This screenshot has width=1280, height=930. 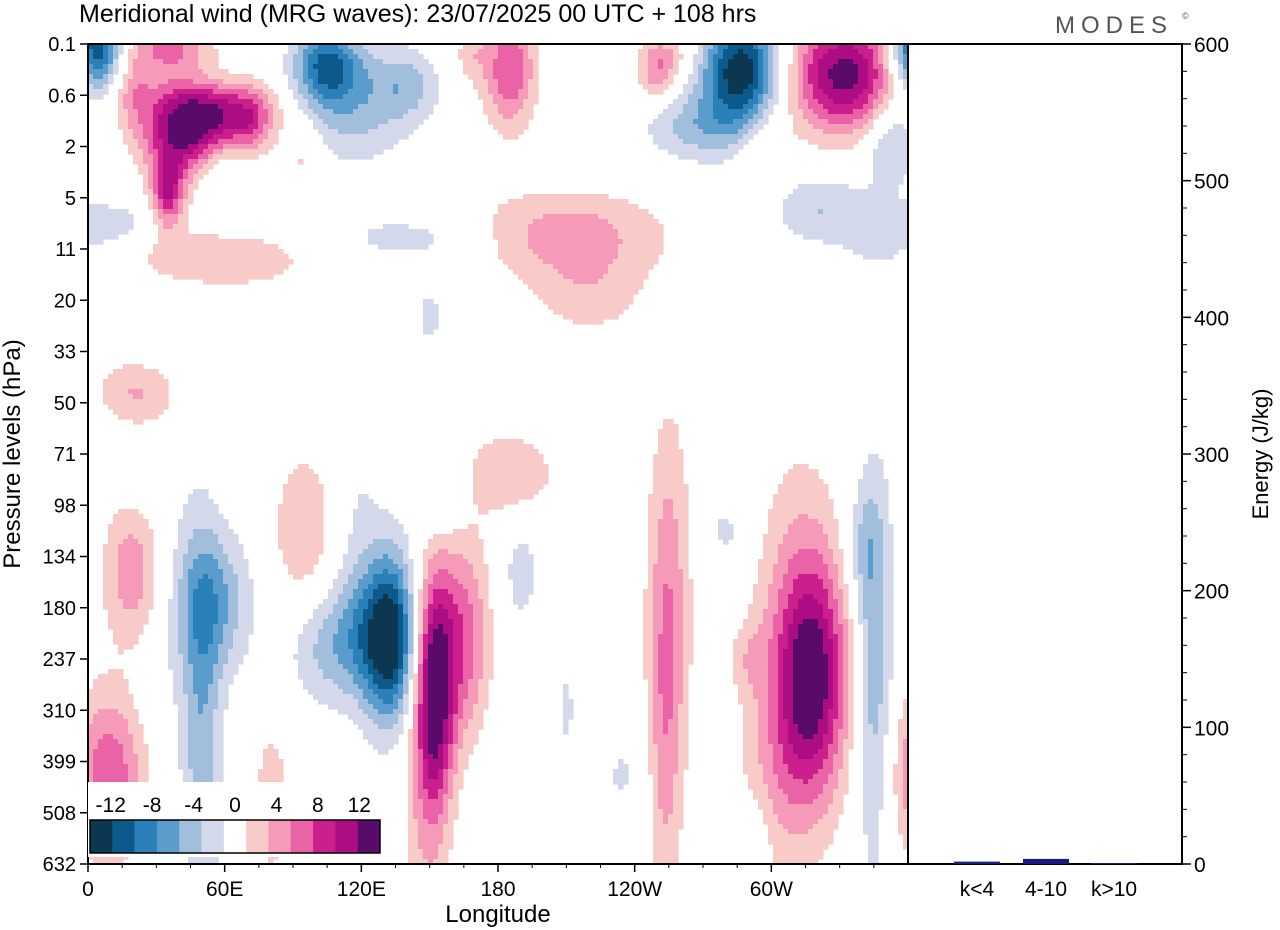 I want to click on energy-tick-label: 500, so click(x=1211, y=182).